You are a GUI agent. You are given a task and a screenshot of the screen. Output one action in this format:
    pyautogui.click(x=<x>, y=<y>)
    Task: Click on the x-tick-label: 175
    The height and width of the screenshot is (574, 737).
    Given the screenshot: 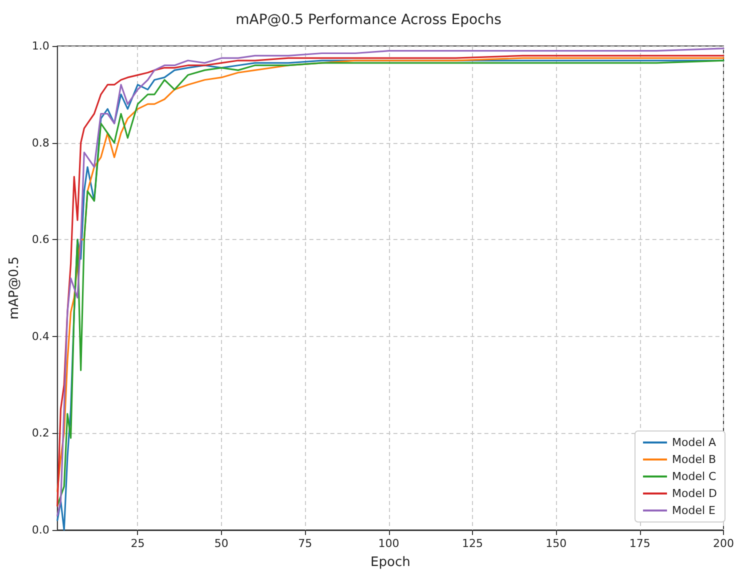 What is the action you would take?
    pyautogui.click(x=639, y=543)
    